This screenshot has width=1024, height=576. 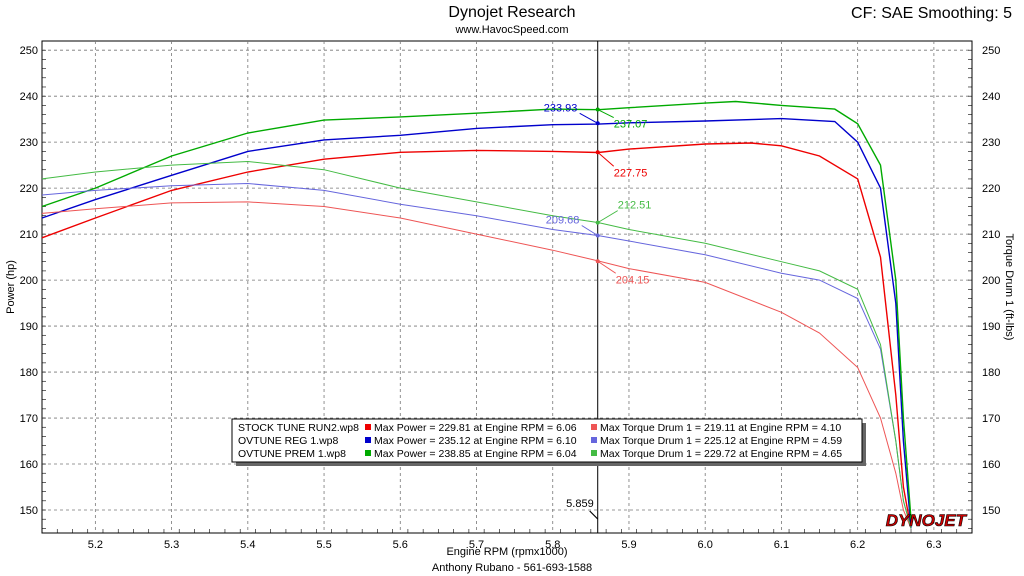 I want to click on y-tick-label: 150, so click(x=29, y=511).